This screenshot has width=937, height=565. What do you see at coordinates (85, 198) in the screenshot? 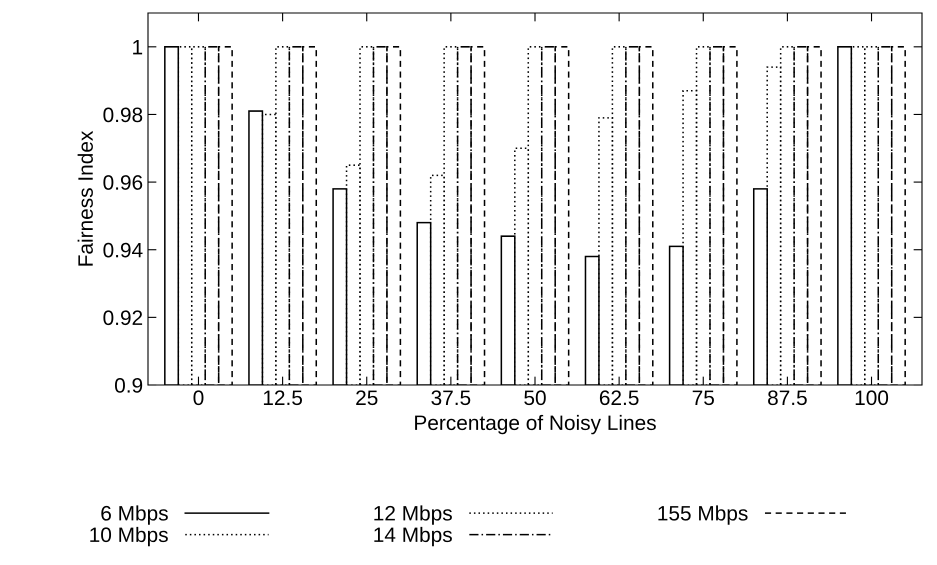
I see `y-axis-title: Fairness Index` at bounding box center [85, 198].